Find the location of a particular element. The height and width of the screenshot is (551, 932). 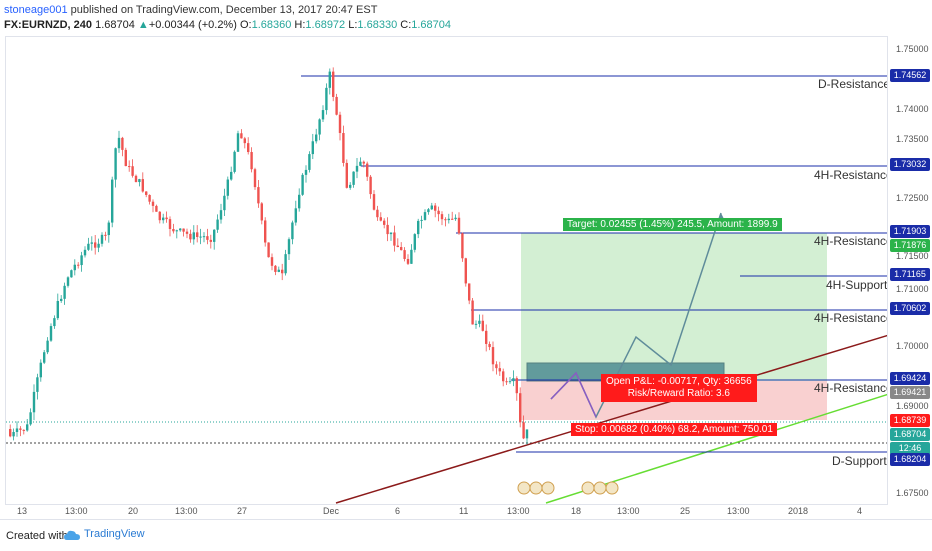

price-tick: 1.75000 is located at coordinates (912, 49).